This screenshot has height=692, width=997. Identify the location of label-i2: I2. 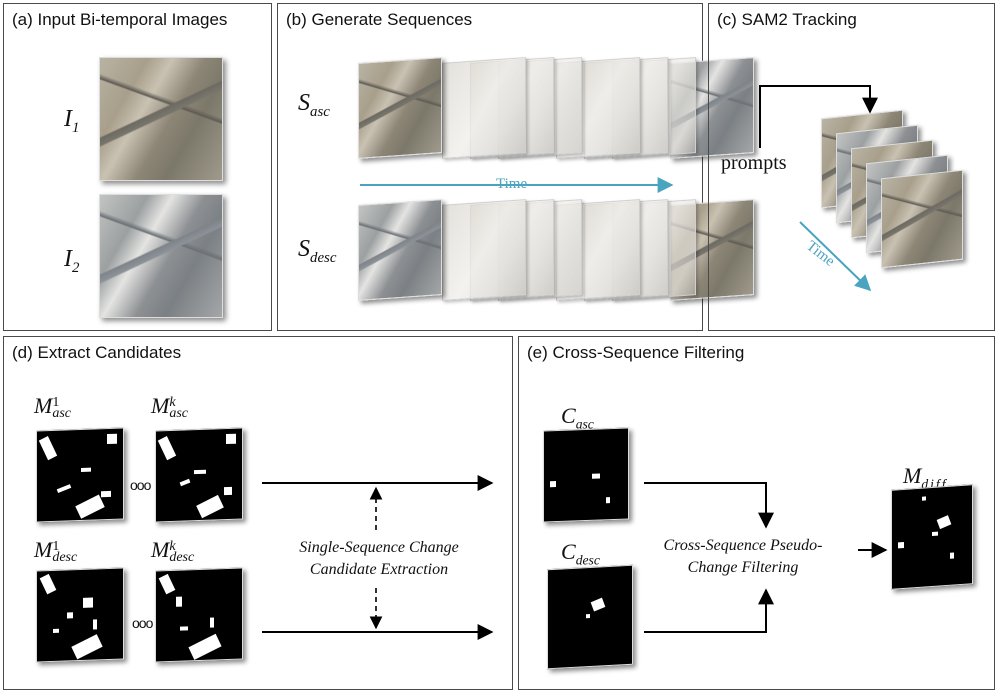
(72, 261).